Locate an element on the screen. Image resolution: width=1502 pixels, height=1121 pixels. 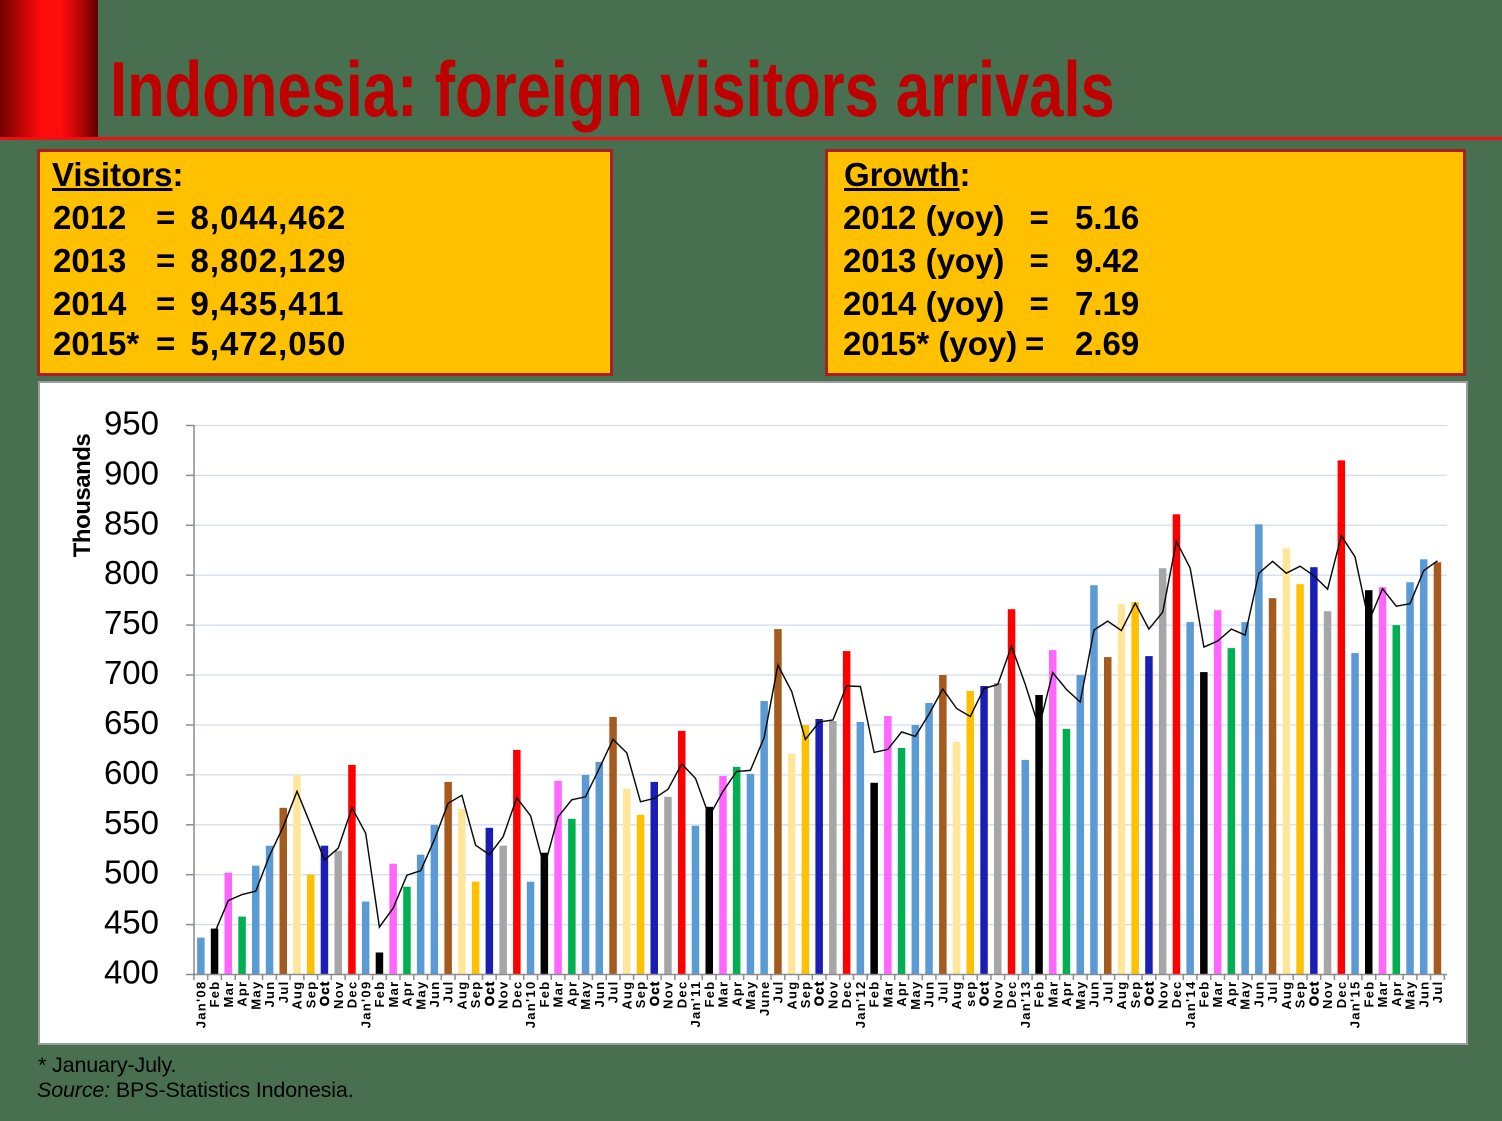
svg-text: sep is located at coordinates (970, 994).